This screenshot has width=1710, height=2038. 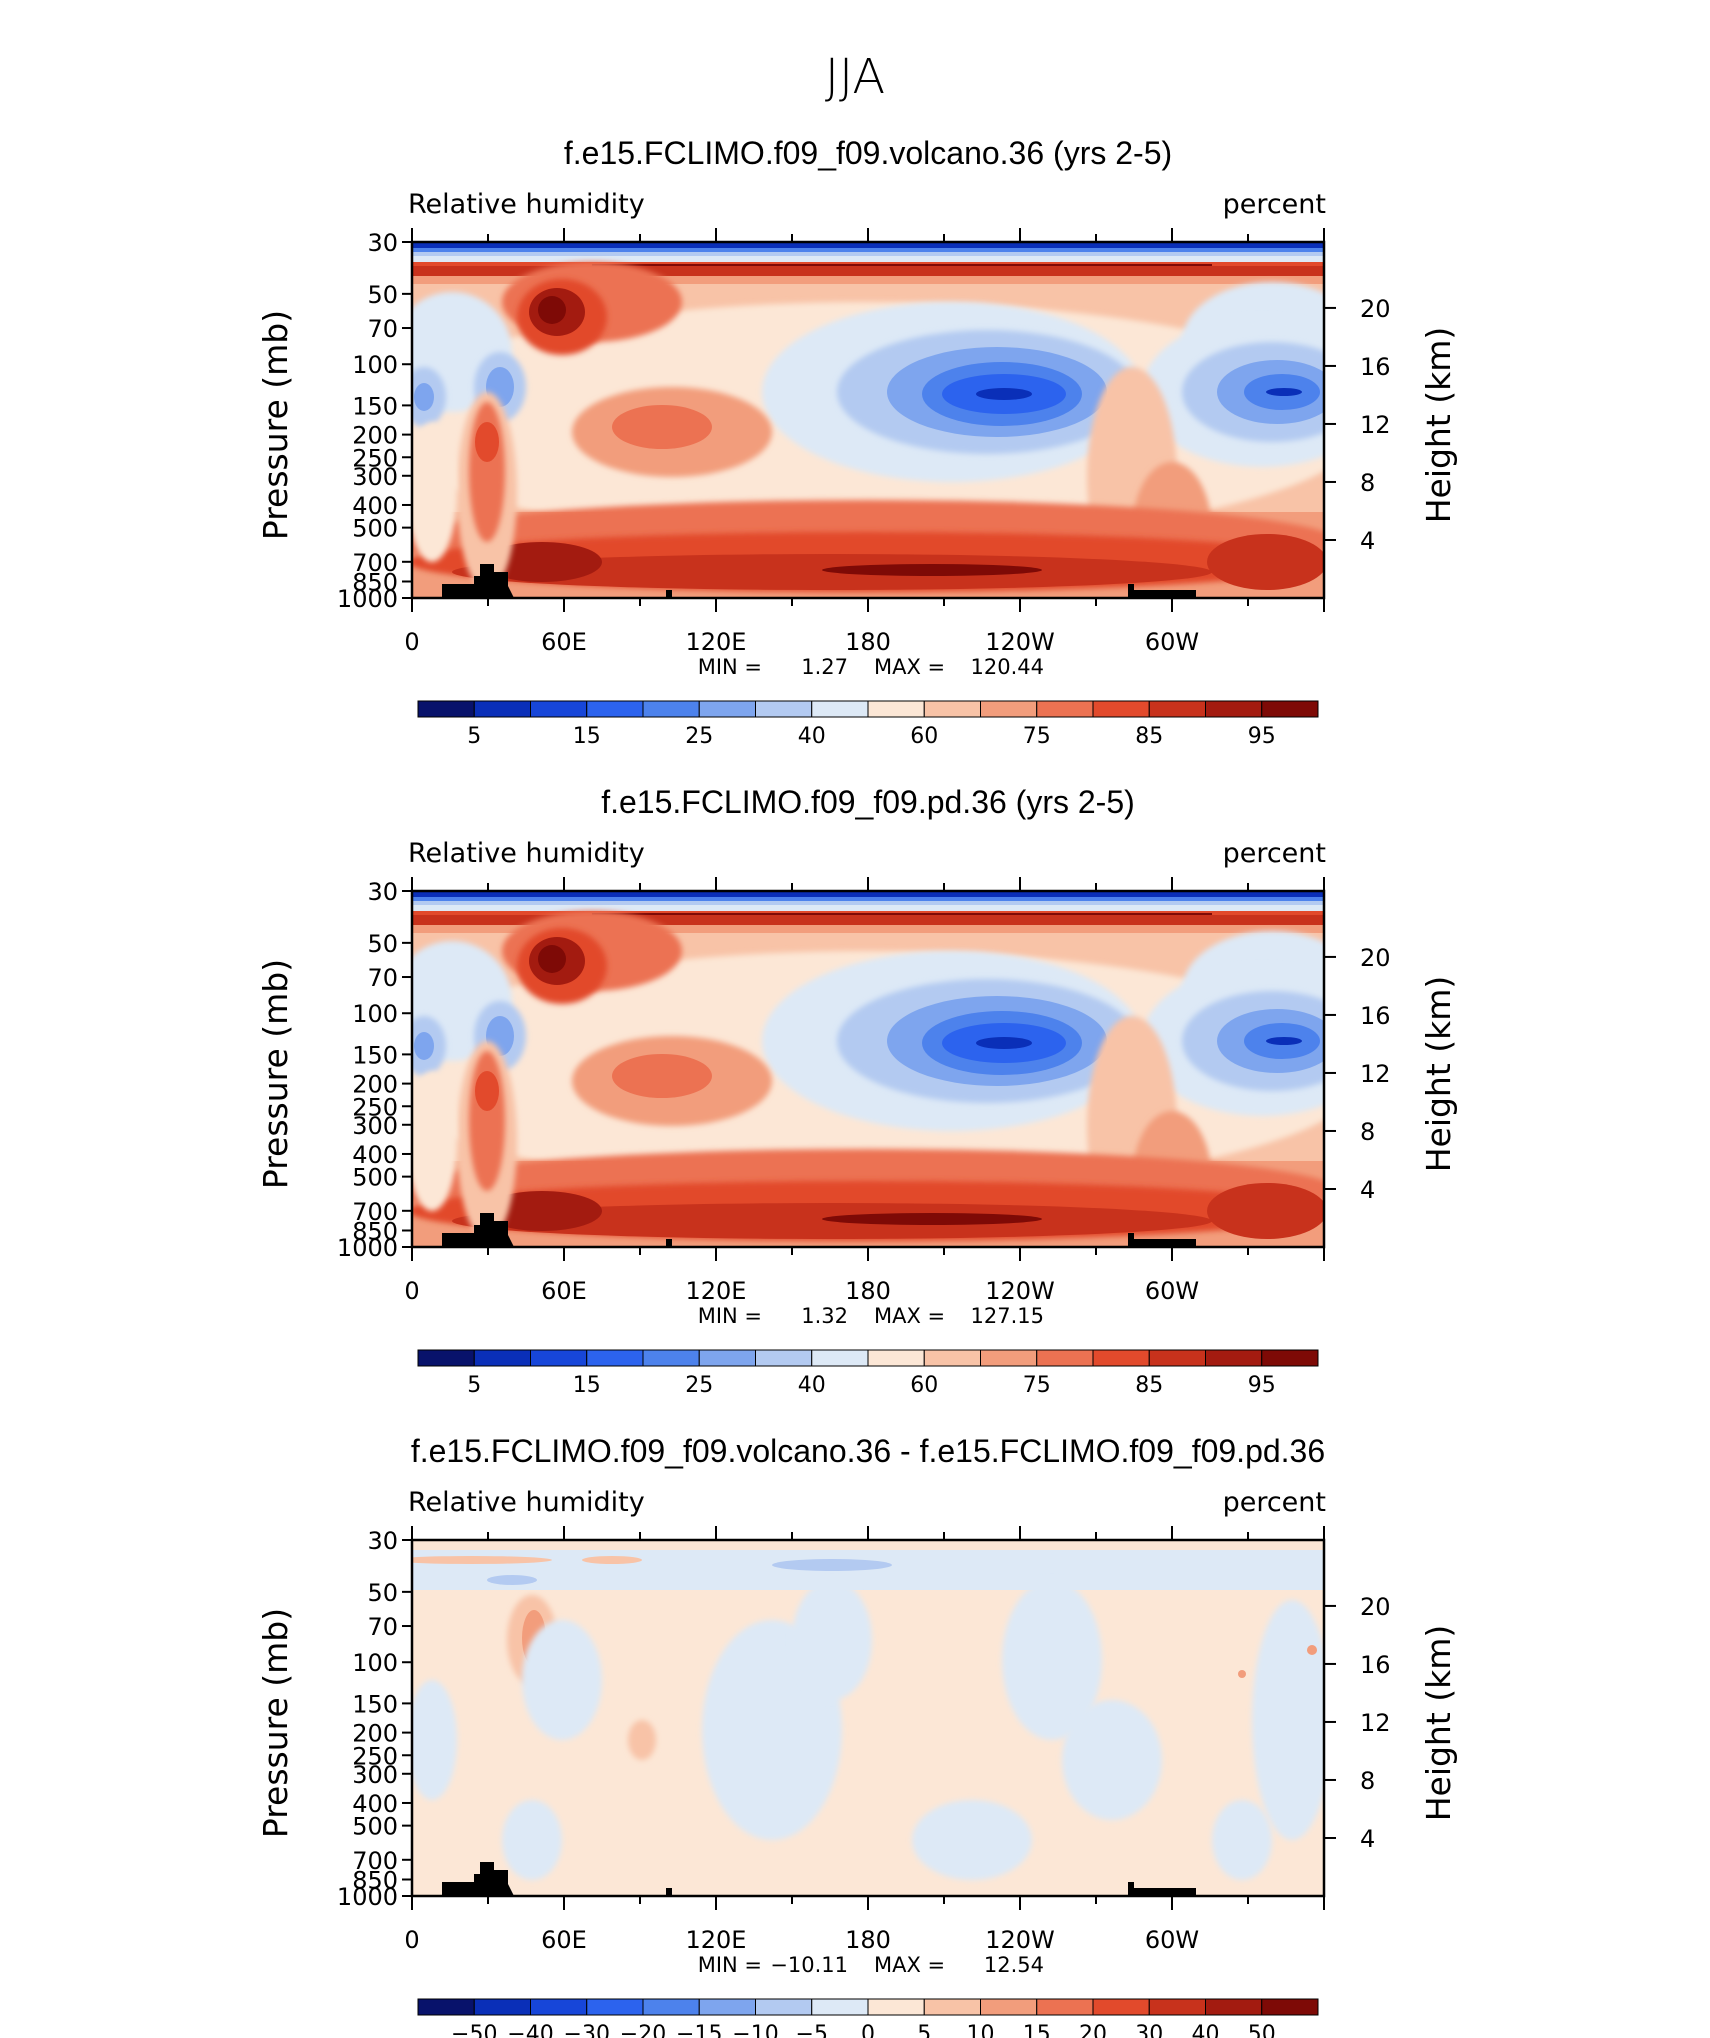 I want to click on x-tick-label: 0, so click(x=411, y=642).